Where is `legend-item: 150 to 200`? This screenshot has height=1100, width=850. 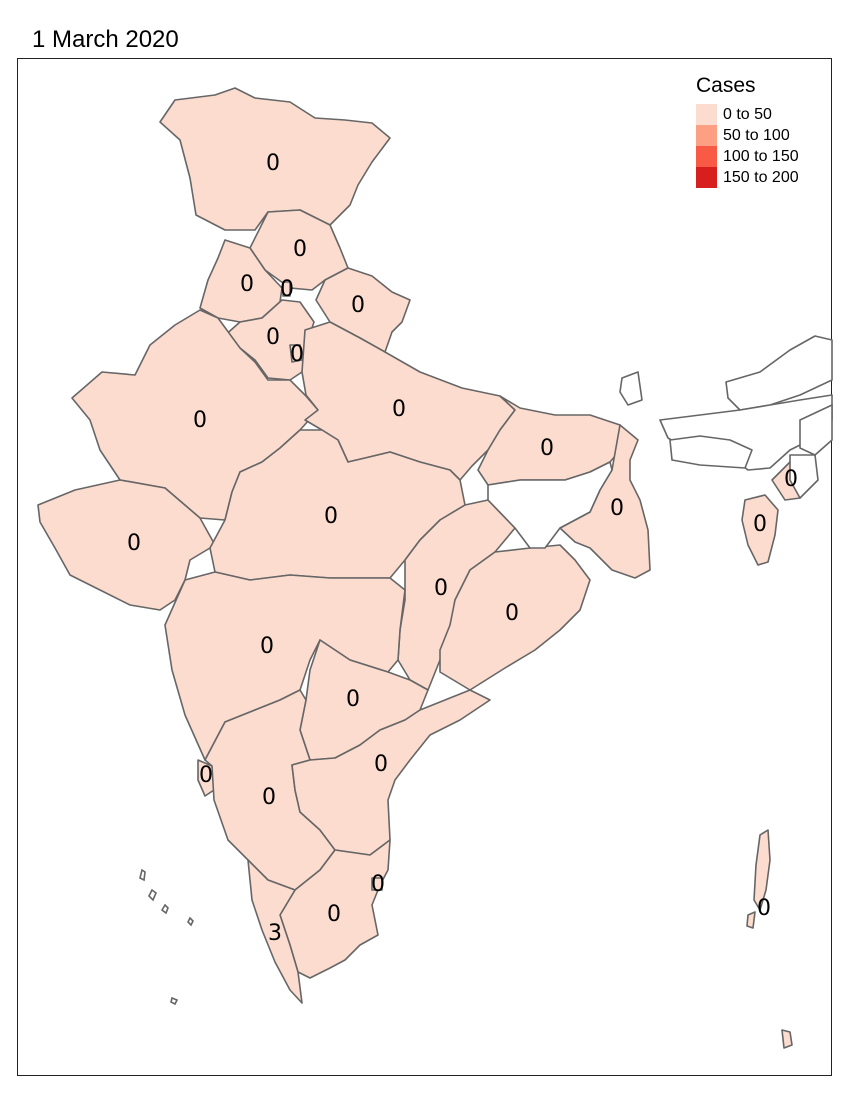
legend-item: 150 to 200 is located at coordinates (747, 177).